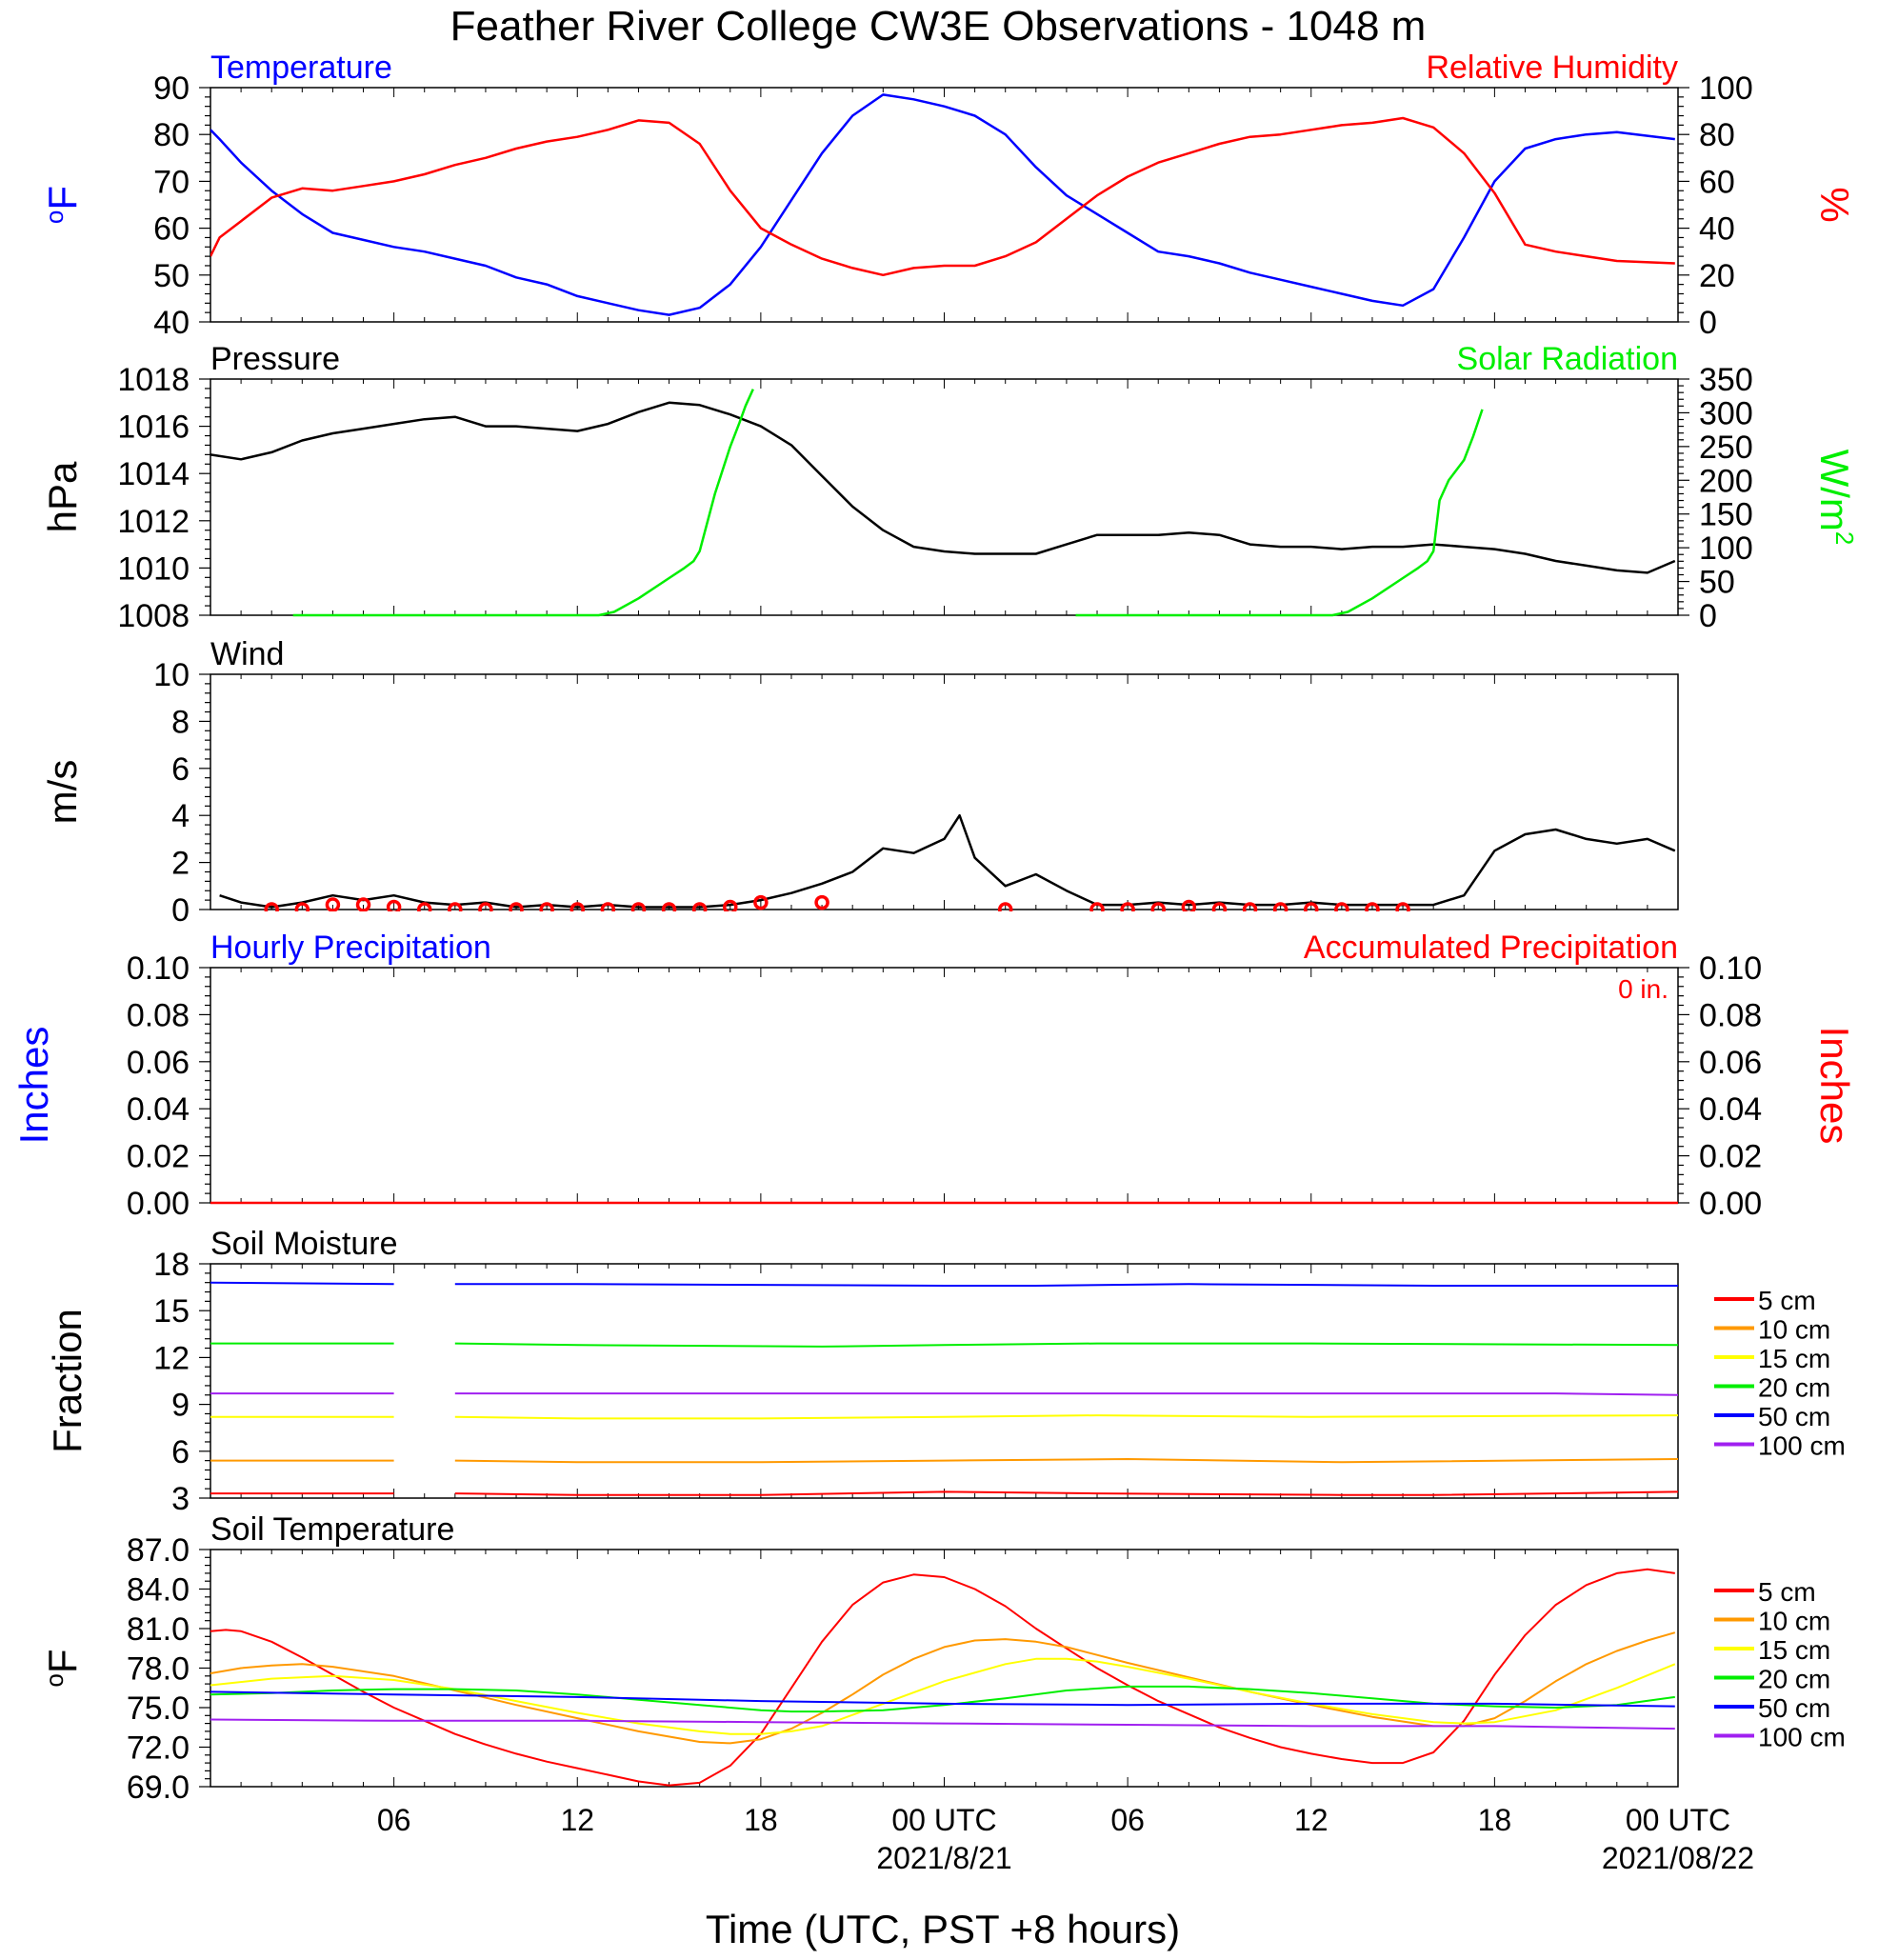 This screenshot has width=1878, height=1960. I want to click on y-axis-label-right: W/m2, so click(1835, 498).